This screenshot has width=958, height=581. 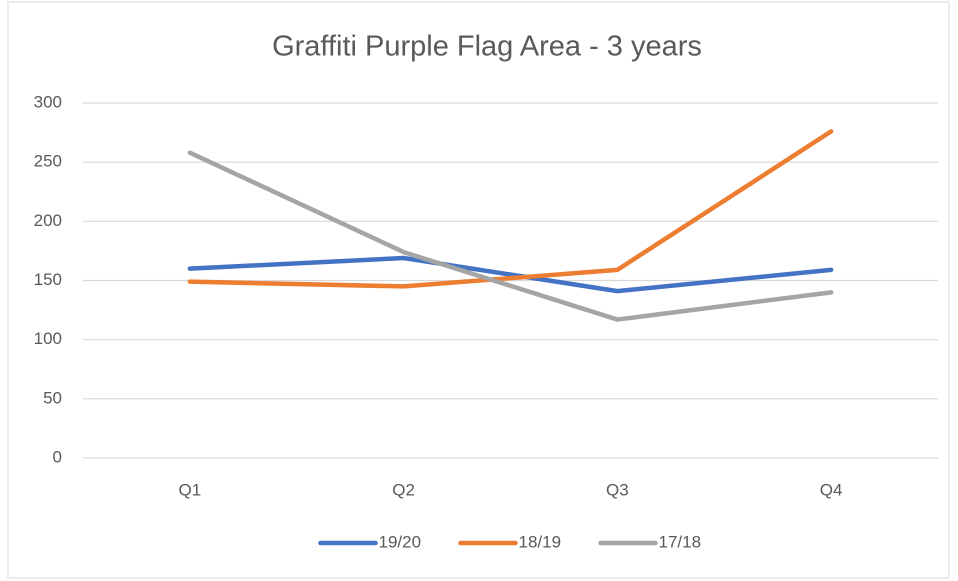 I want to click on legend-label: 19/20, so click(x=400, y=541).